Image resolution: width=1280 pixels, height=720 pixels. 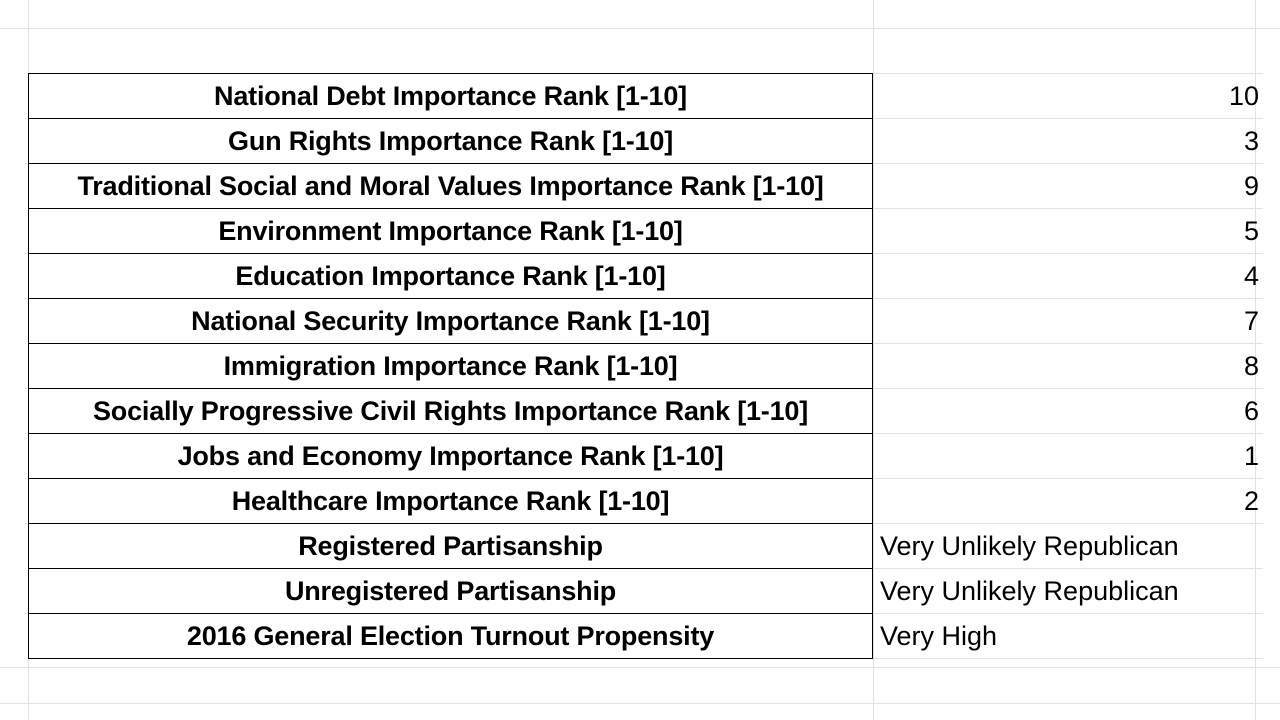 What do you see at coordinates (450, 276) in the screenshot?
I see `label-cell: Education Importance Rank [1-10]` at bounding box center [450, 276].